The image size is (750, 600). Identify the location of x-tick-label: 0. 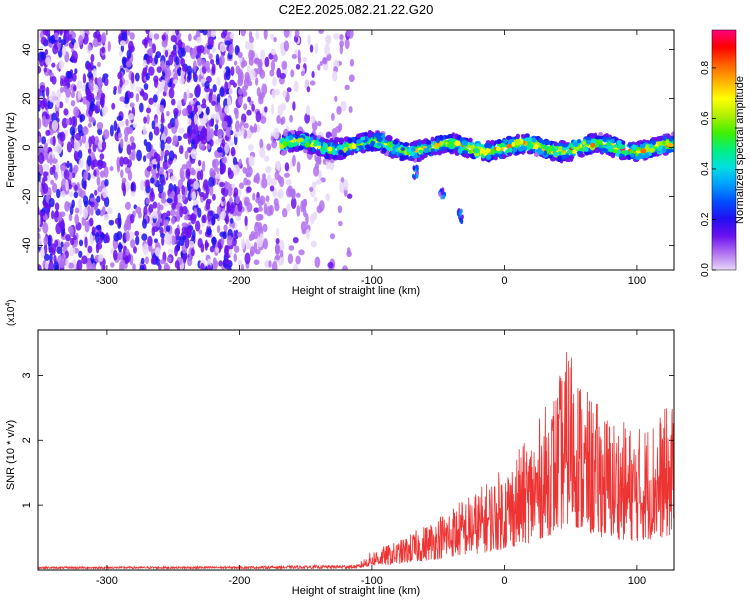
(504, 281).